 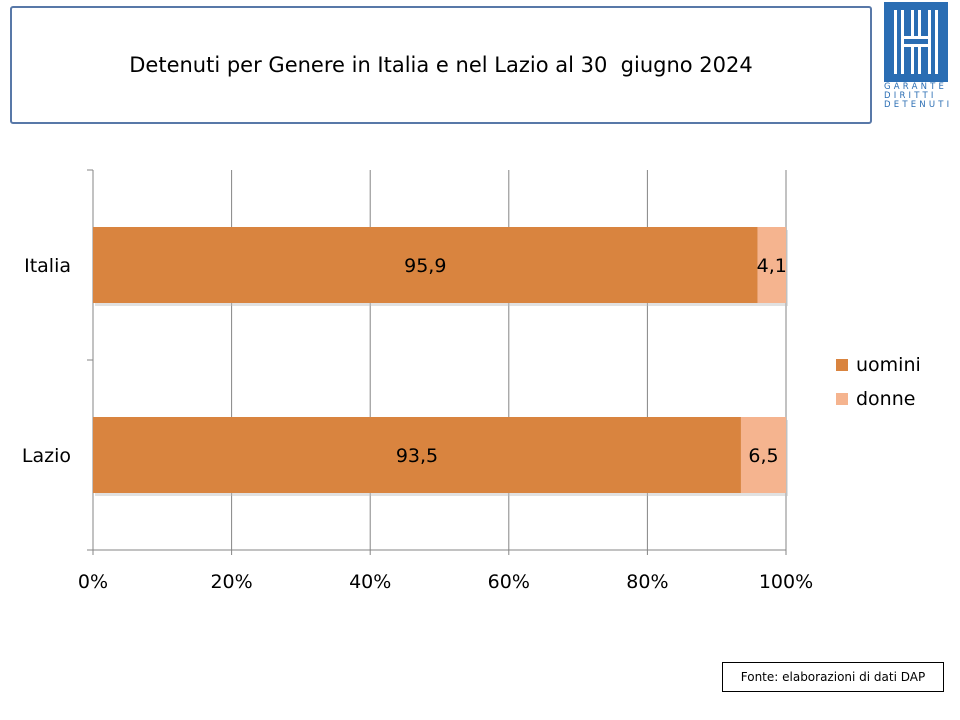 What do you see at coordinates (842, 365) in the screenshot?
I see `legend-swatch-uomini` at bounding box center [842, 365].